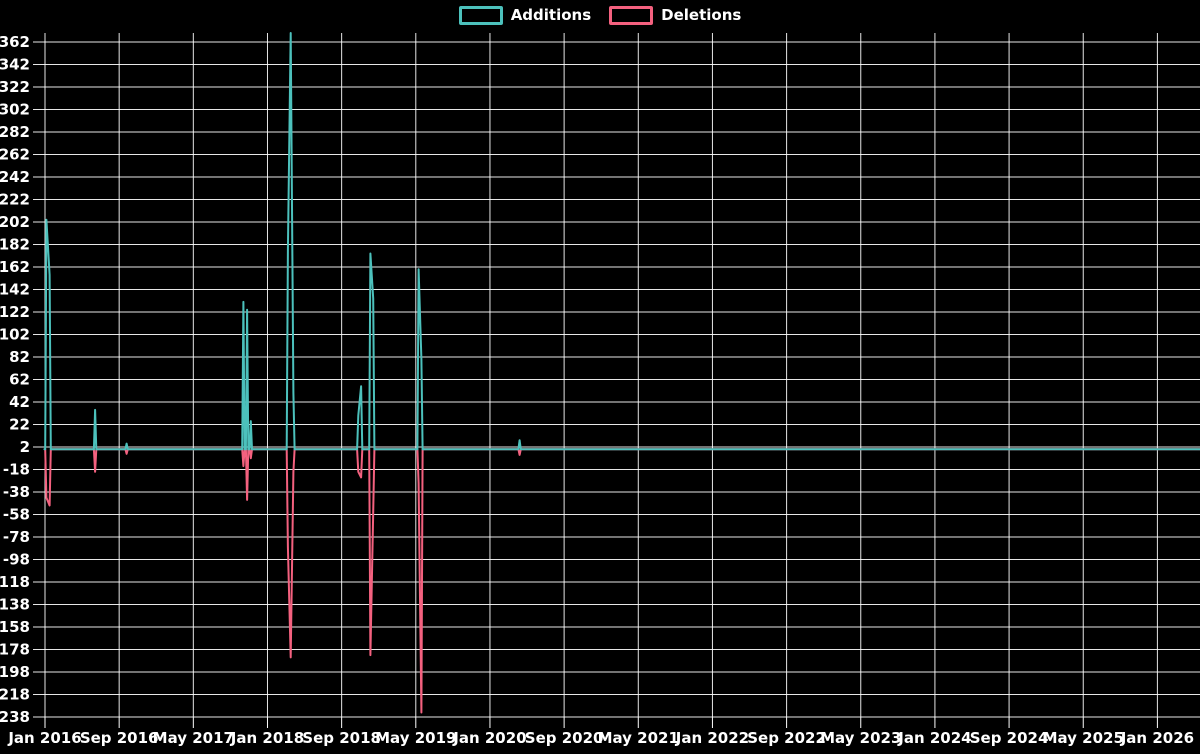  I want to click on y-tick-label: 22, so click(19, 425).